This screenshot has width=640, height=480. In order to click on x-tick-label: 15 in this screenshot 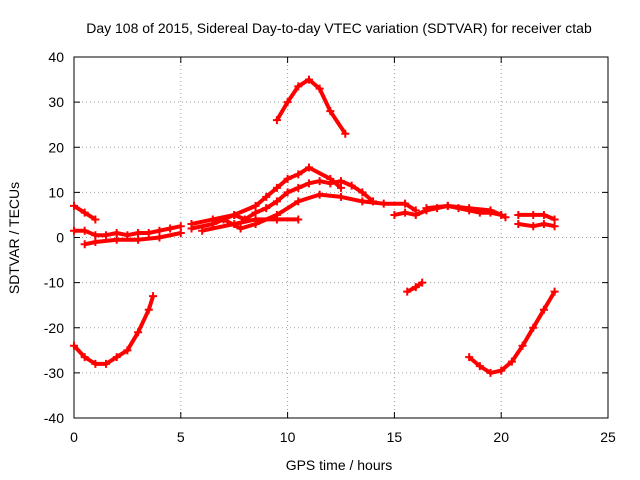, I will do `click(395, 437)`.